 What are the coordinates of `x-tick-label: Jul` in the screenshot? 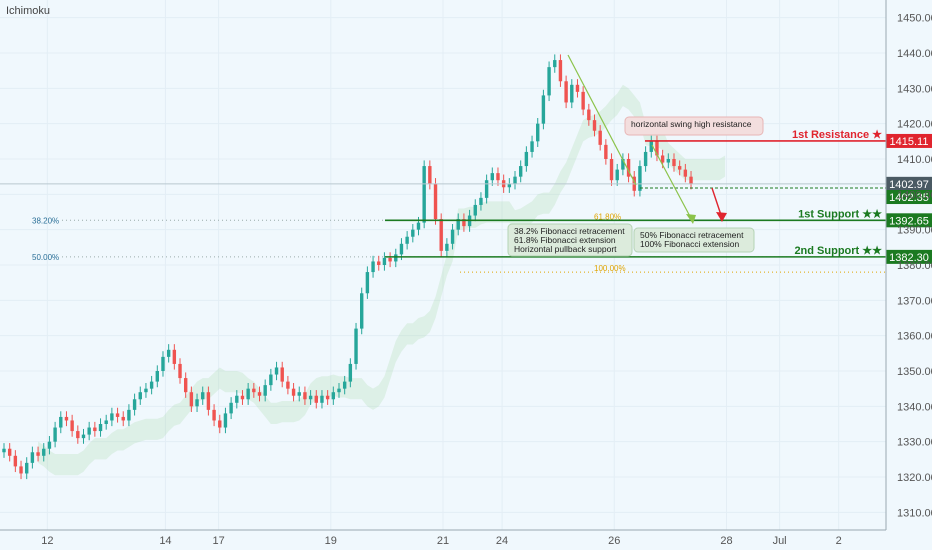 It's located at (780, 541).